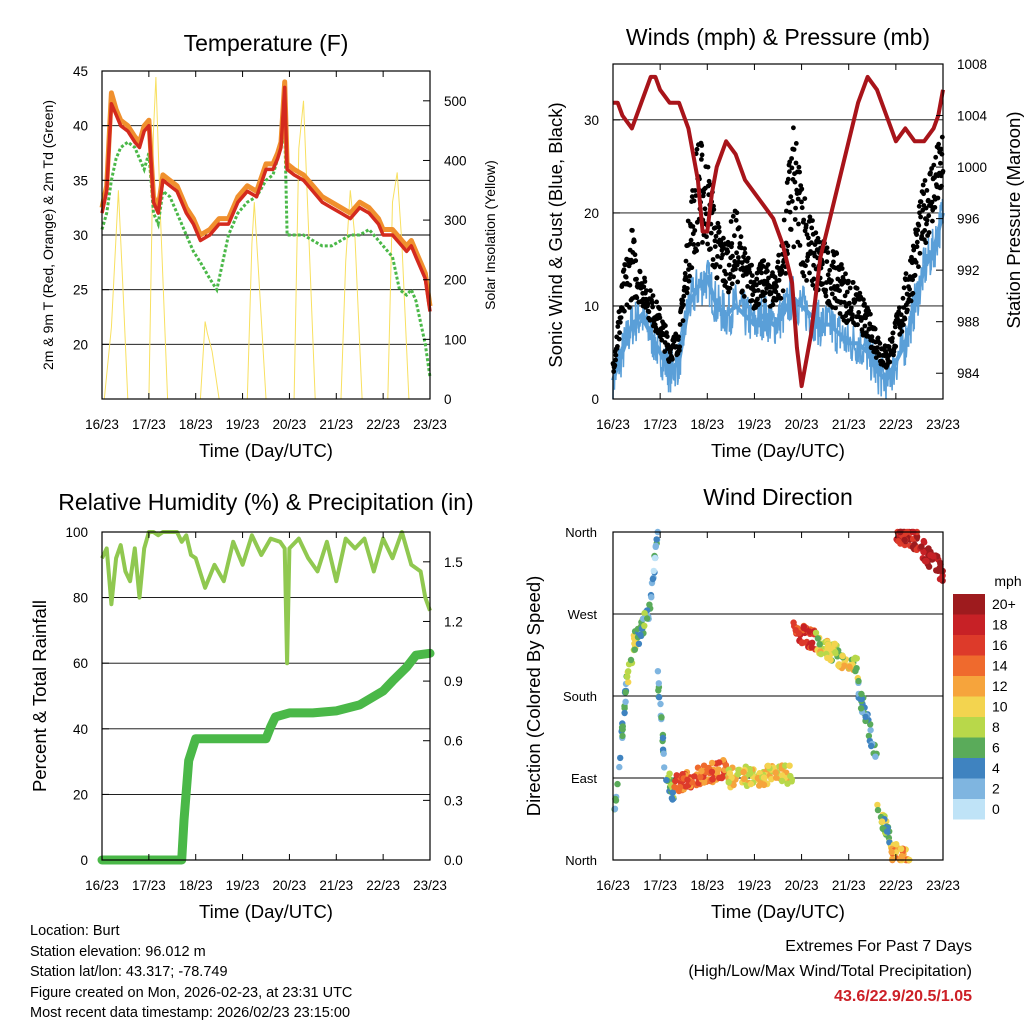  I want to click on colorbar-label: 0, so click(996, 809).